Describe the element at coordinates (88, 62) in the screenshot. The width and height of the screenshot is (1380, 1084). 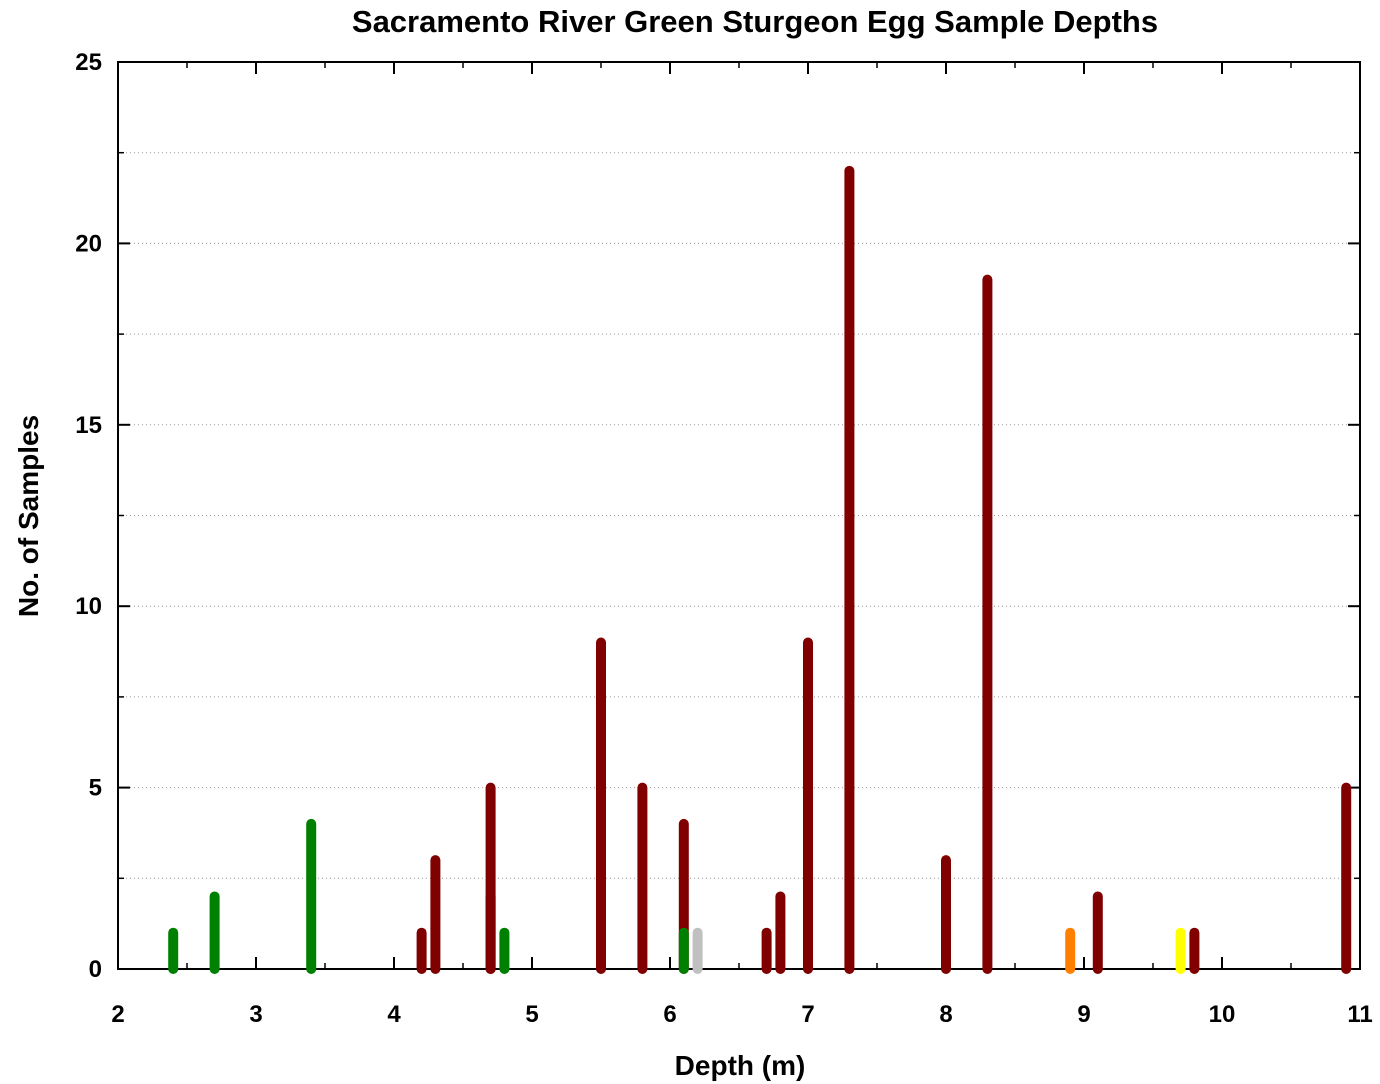
I see `y-tick-label: 25` at that location.